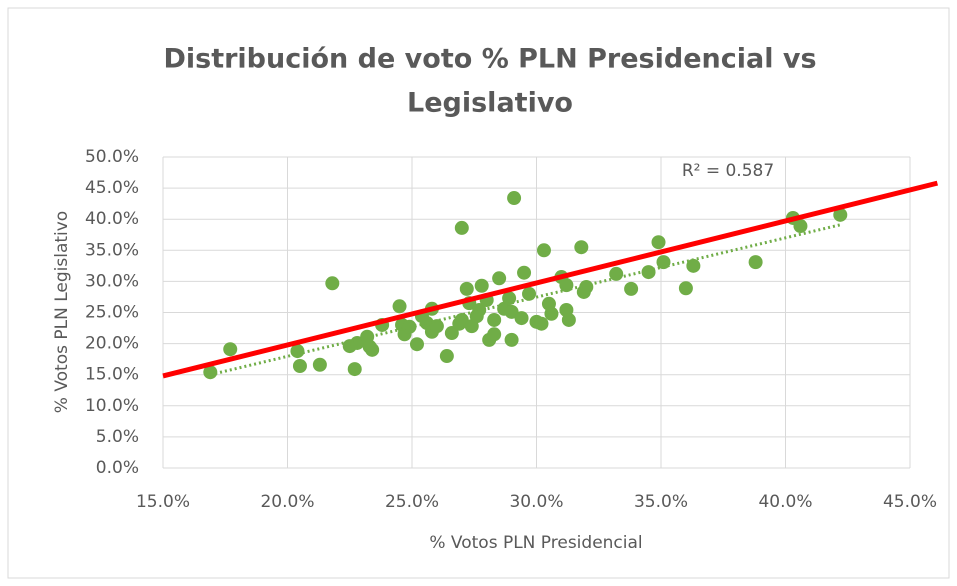  I want to click on chart-title: Legislativo, so click(490, 103).